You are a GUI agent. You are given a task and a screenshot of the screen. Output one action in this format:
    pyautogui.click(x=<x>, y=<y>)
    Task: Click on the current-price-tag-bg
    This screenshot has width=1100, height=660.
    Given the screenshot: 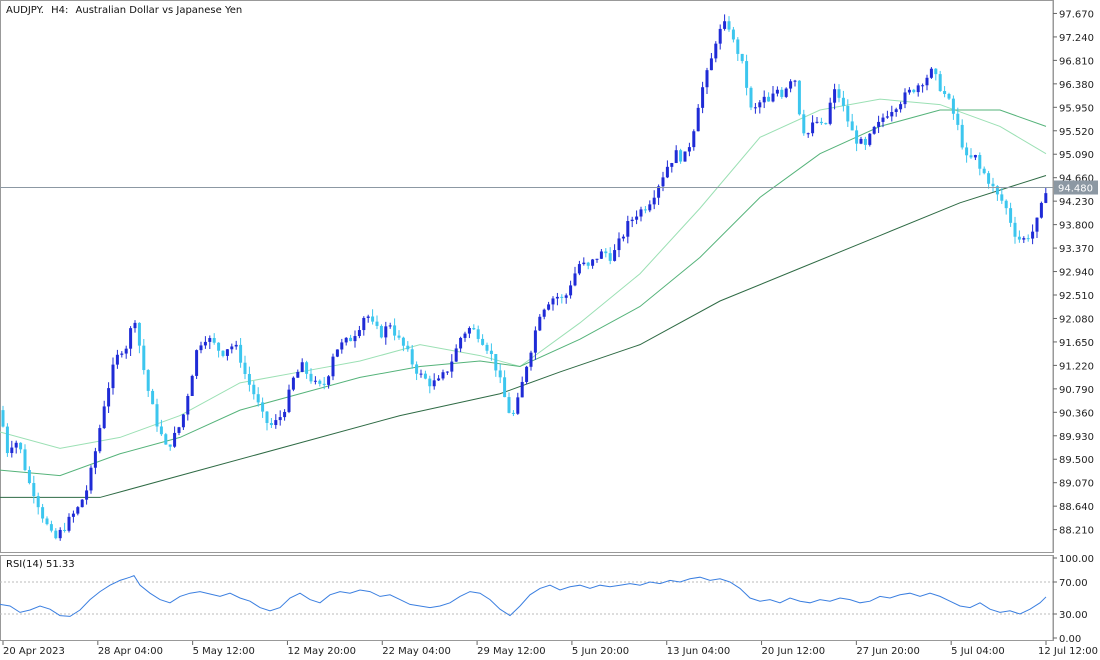 What is the action you would take?
    pyautogui.click(x=1076, y=187)
    